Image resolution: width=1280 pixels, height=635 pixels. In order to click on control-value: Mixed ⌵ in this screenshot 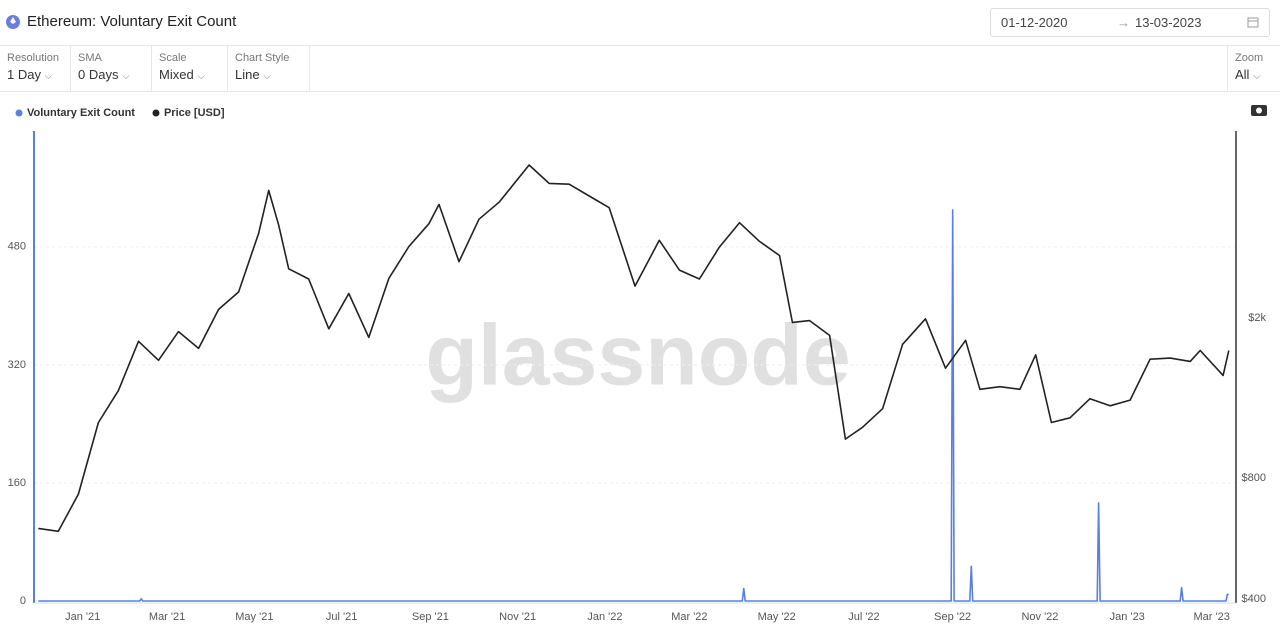, I will do `click(182, 74)`.